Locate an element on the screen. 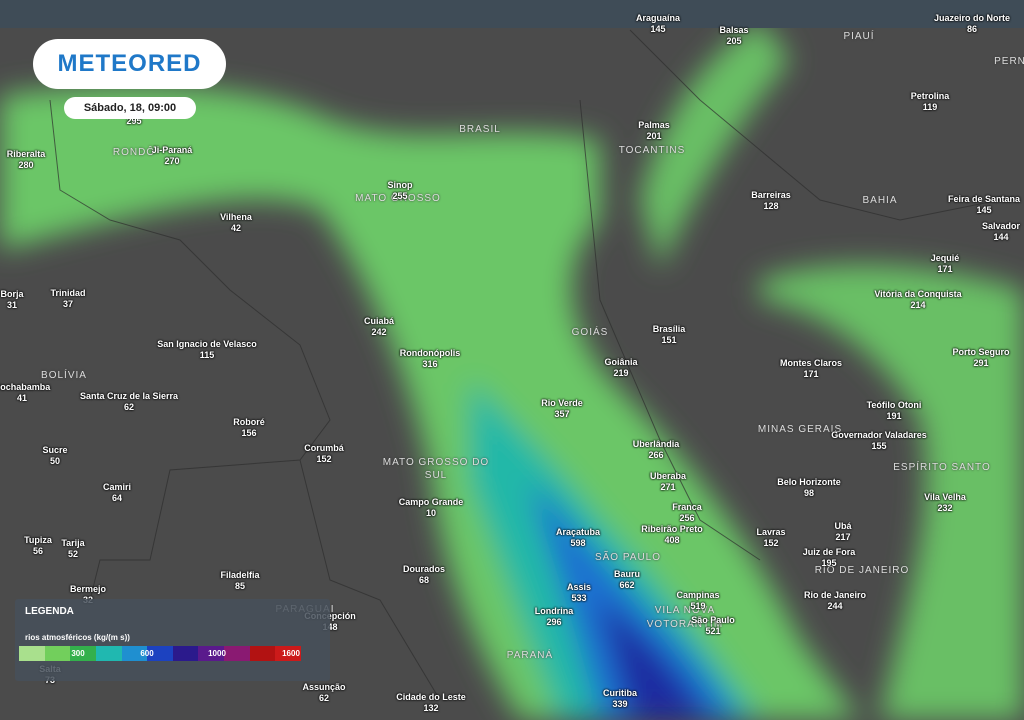  city-name: Vila Velha is located at coordinates (945, 497).